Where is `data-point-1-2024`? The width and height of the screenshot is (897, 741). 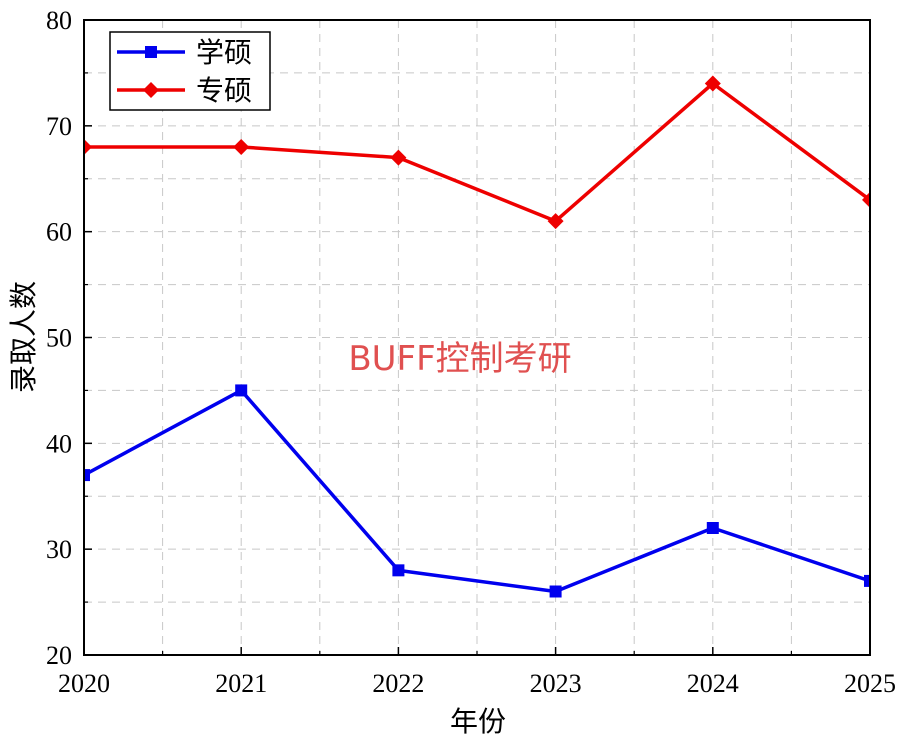
data-point-1-2024 is located at coordinates (712, 528).